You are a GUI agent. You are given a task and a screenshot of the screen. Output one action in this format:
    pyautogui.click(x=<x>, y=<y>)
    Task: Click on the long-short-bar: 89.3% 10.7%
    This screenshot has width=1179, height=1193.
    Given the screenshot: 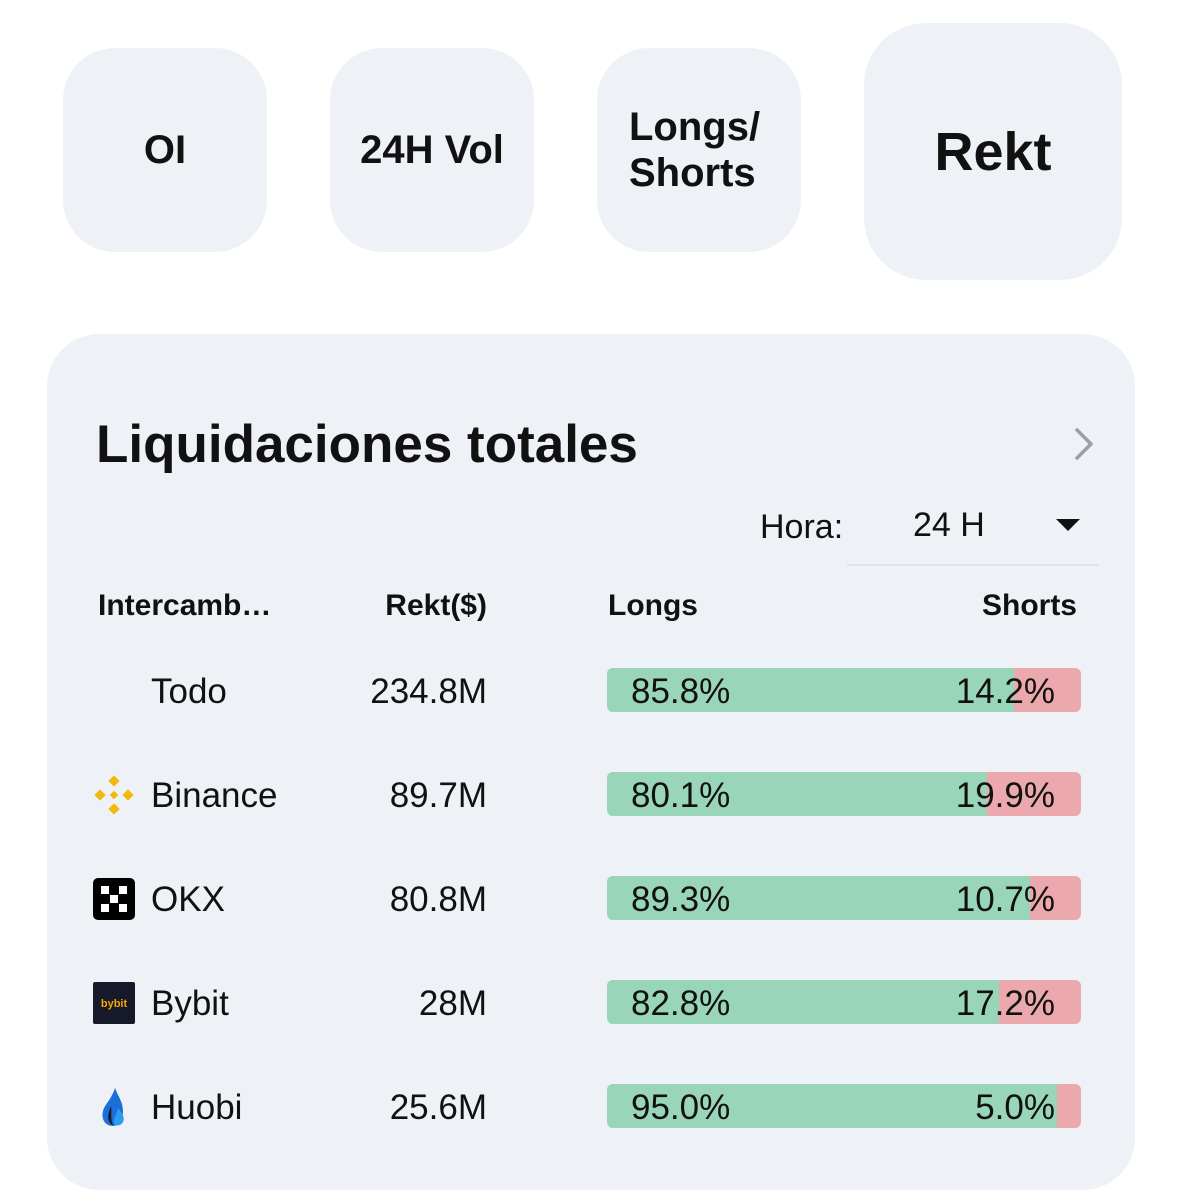 What is the action you would take?
    pyautogui.click(x=844, y=898)
    